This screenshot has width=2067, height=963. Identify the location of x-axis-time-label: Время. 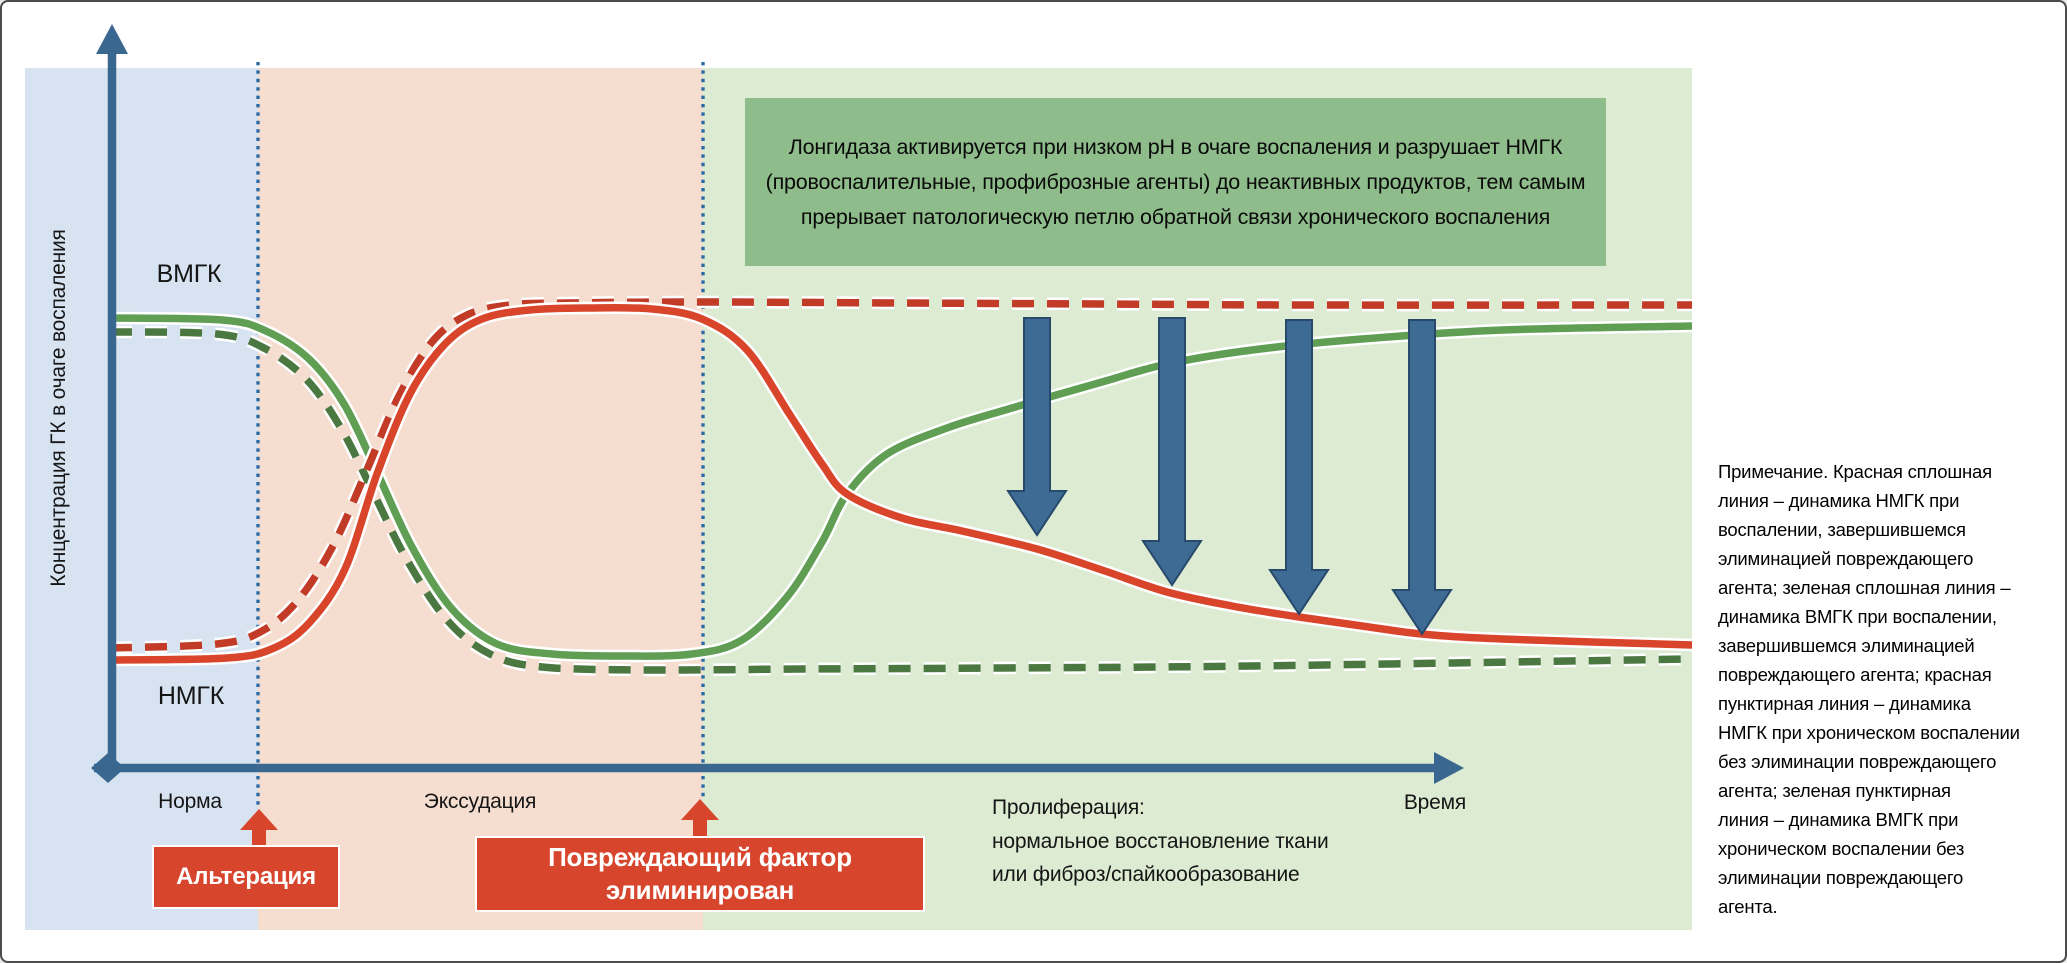
(1434, 802).